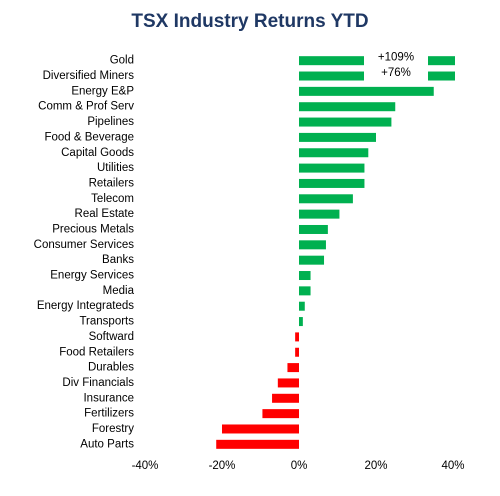  I want to click on y-tick-label: Div Financials, so click(98, 383).